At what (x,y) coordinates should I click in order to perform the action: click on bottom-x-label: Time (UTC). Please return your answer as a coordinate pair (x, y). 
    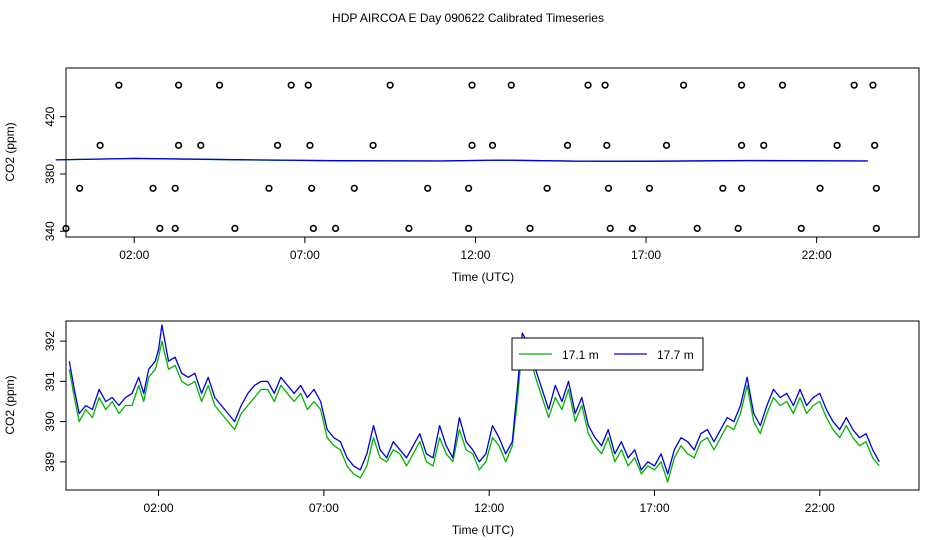
    Looking at the image, I should click on (483, 530).